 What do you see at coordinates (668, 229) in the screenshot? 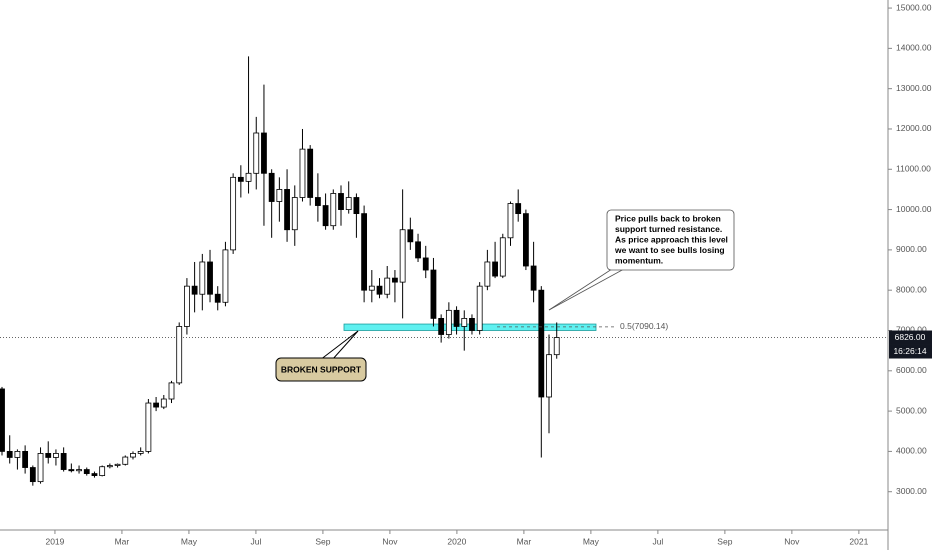
I see `note-line: support turned resistance.` at bounding box center [668, 229].